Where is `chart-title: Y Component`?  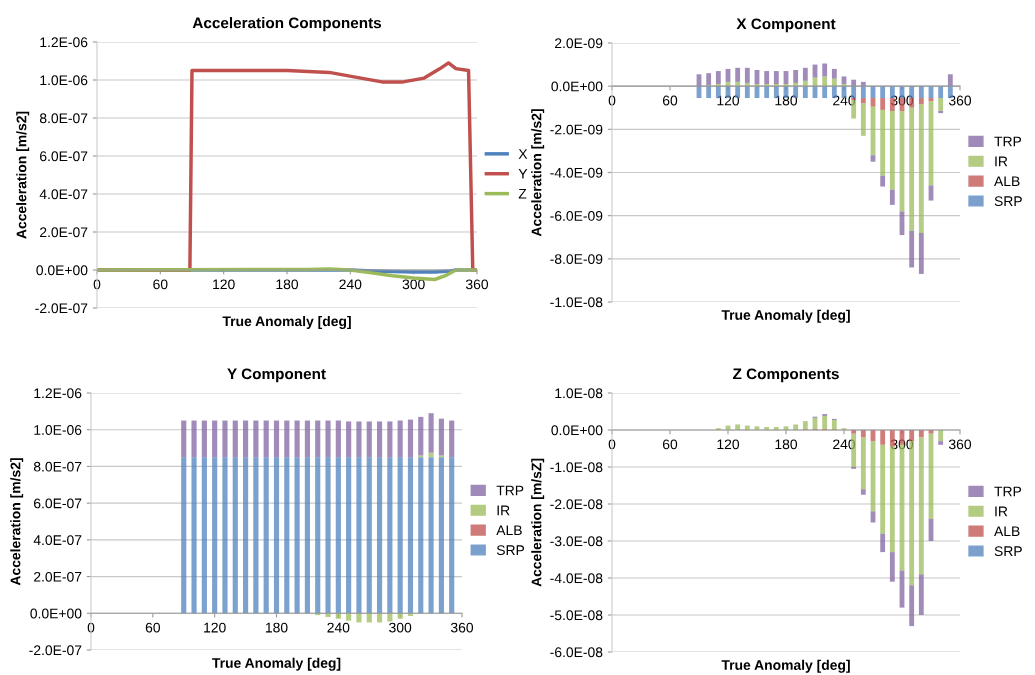
chart-title: Y Component is located at coordinates (276, 375).